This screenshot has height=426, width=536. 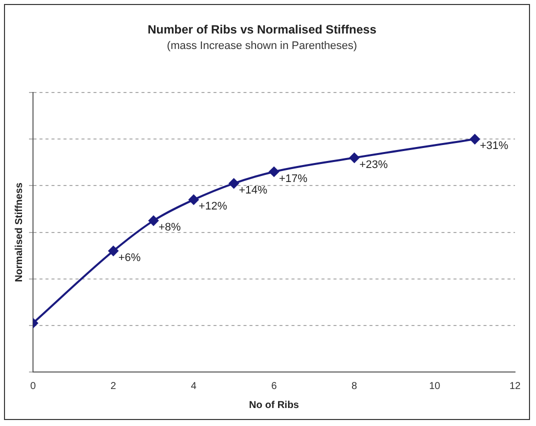 What do you see at coordinates (19, 232) in the screenshot?
I see `y-axis-title: Normalised Stiffness` at bounding box center [19, 232].